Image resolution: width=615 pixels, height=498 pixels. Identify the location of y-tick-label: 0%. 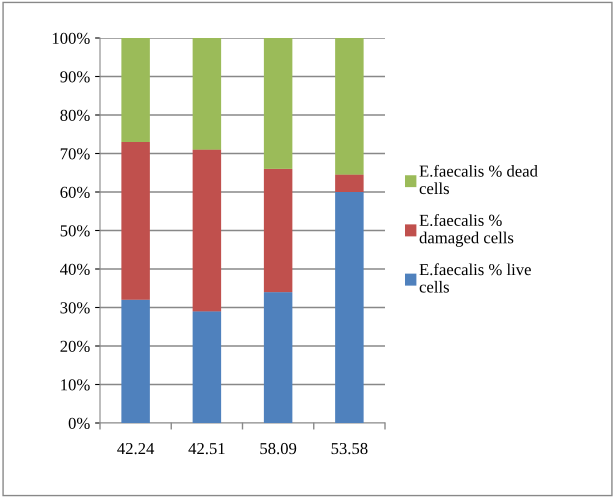
(79, 423).